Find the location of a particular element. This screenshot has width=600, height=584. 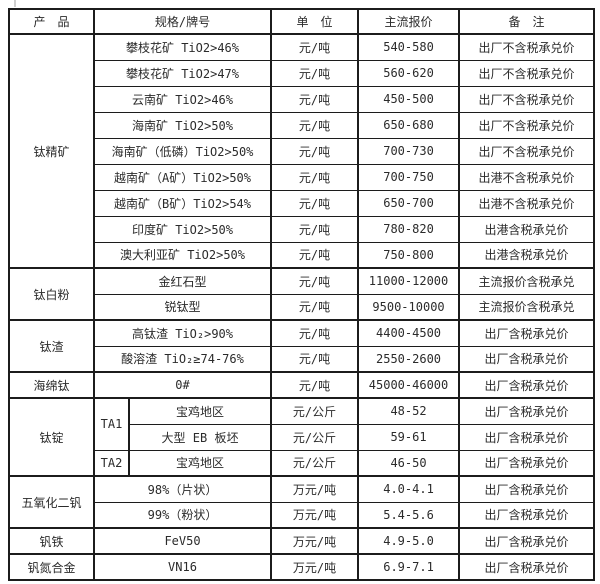

price-cell: 4400-4500 is located at coordinates (409, 333).